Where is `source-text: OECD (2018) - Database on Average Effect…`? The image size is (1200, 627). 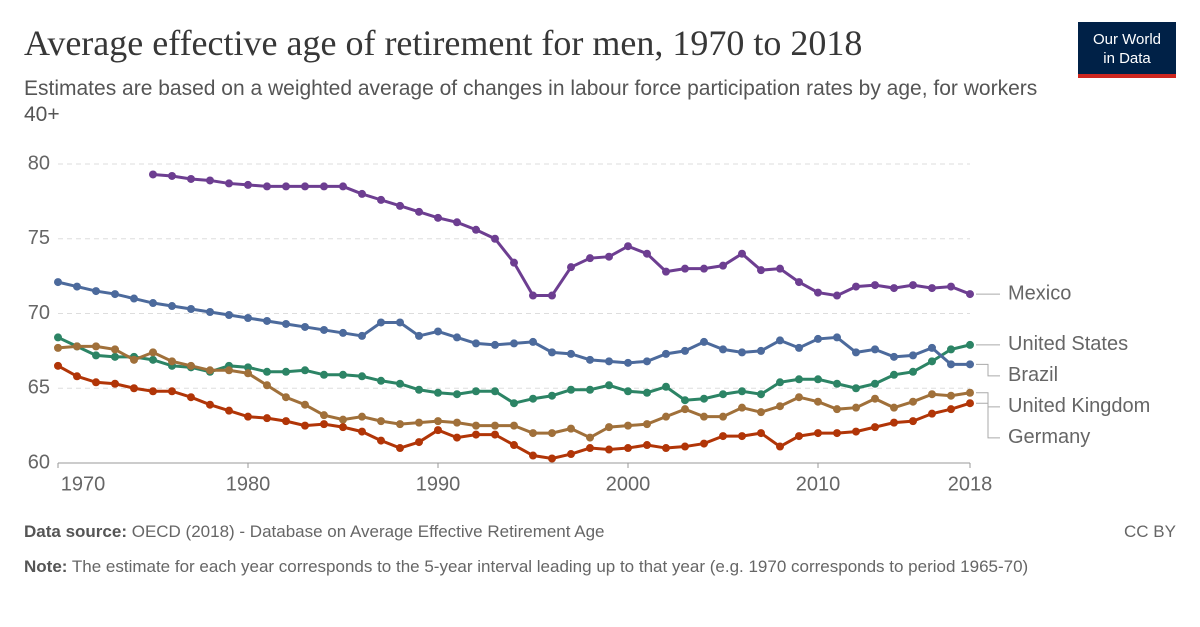 source-text: OECD (2018) - Database on Average Effect… is located at coordinates (368, 531).